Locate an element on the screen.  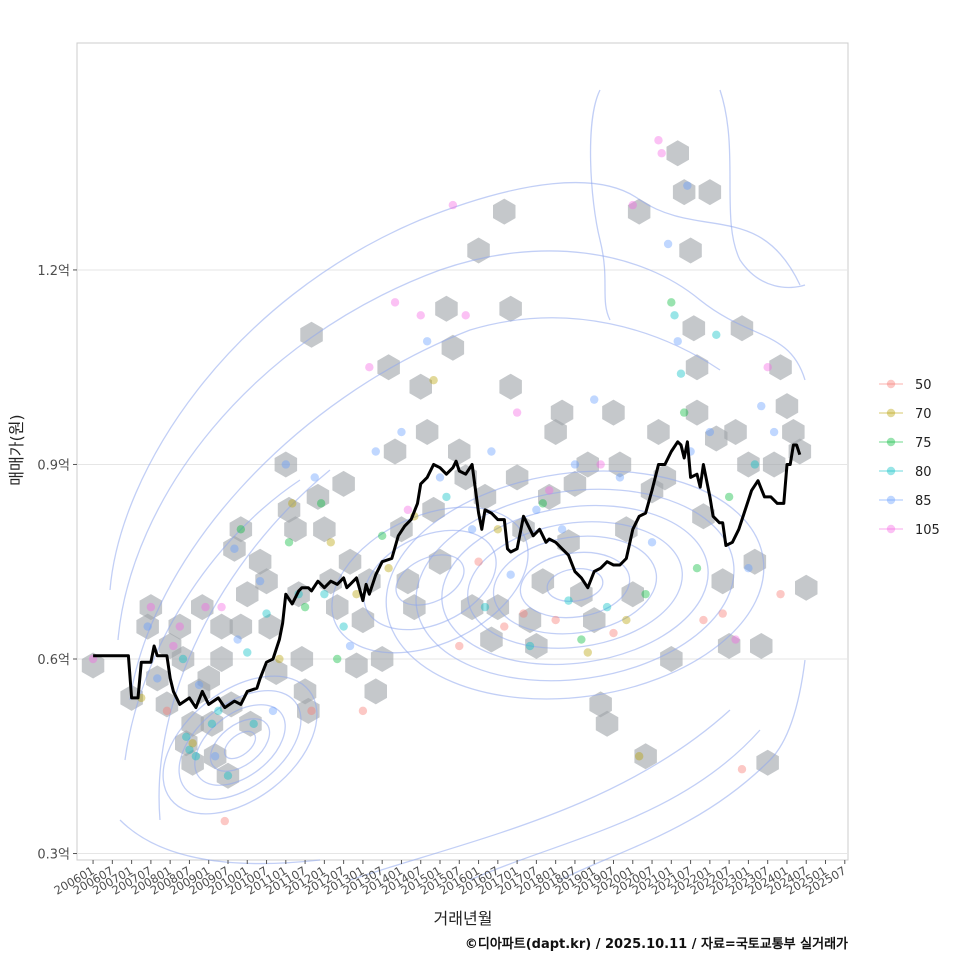
legend-label: 80 is located at coordinates (923, 472).